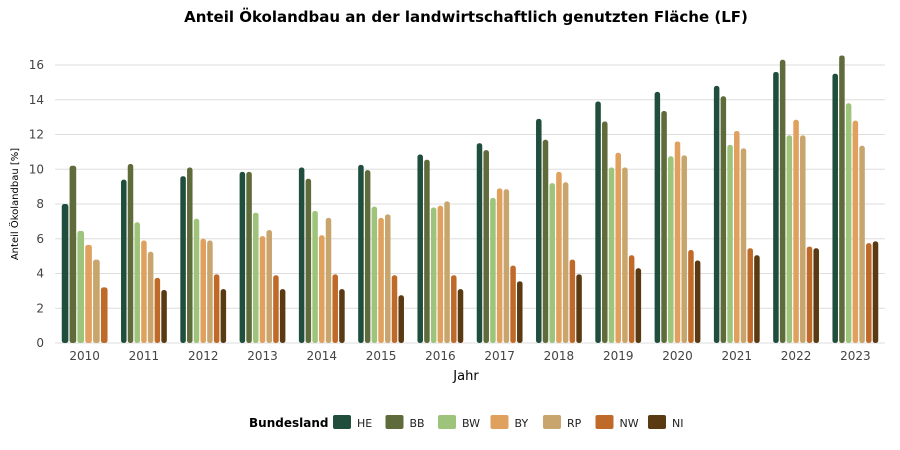 The image size is (900, 450). I want to click on x-tick-label: 2021, so click(737, 356).